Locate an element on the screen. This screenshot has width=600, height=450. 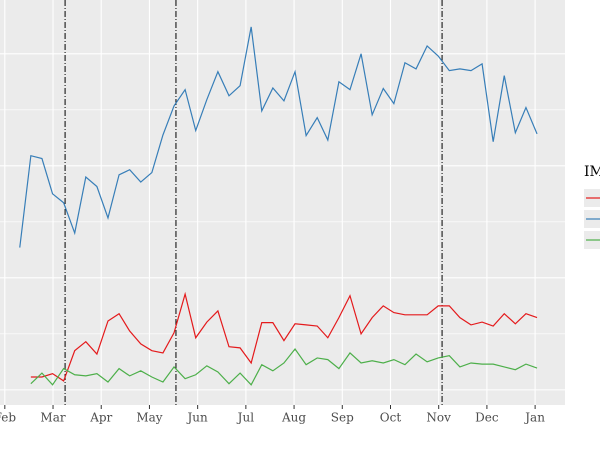
x-tick-label: May is located at coordinates (149, 418).